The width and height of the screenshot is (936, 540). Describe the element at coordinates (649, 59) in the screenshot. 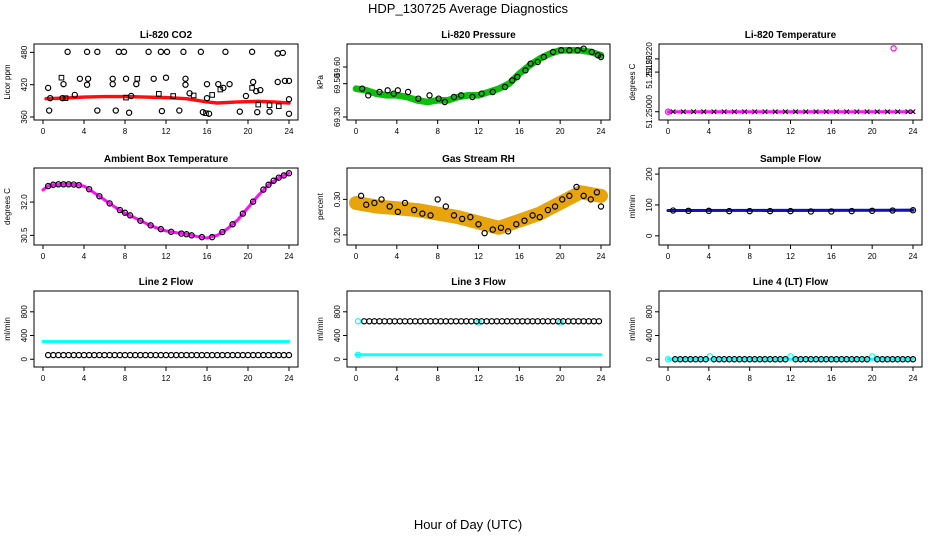

I see `y-tick-label: 51.25220` at that location.